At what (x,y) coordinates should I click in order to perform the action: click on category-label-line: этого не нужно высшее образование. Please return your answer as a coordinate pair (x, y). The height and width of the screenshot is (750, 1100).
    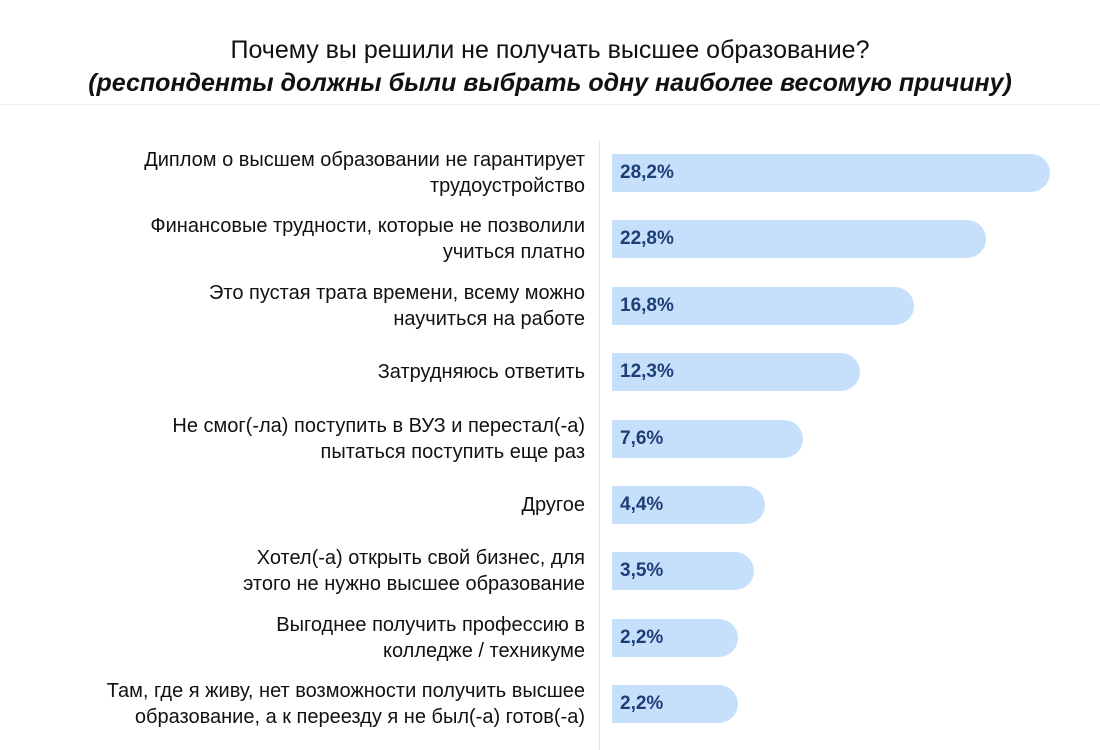
    Looking at the image, I should click on (414, 584).